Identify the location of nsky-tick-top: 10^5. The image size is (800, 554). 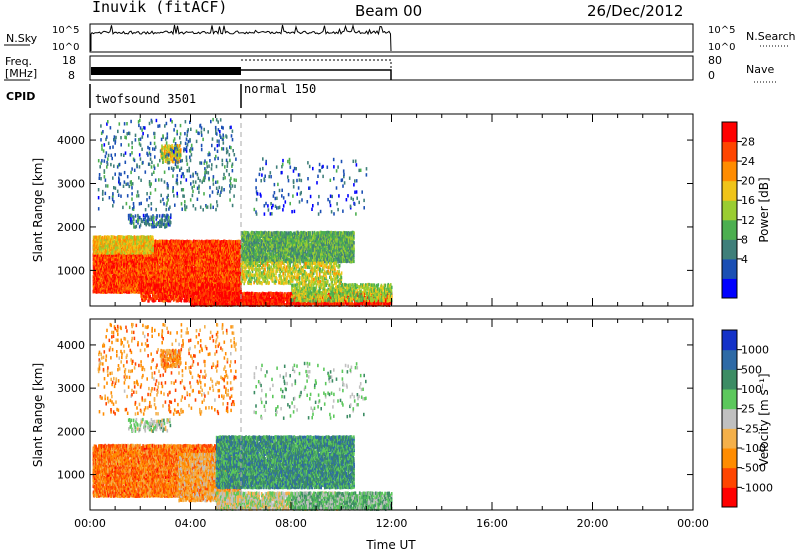
(65, 30).